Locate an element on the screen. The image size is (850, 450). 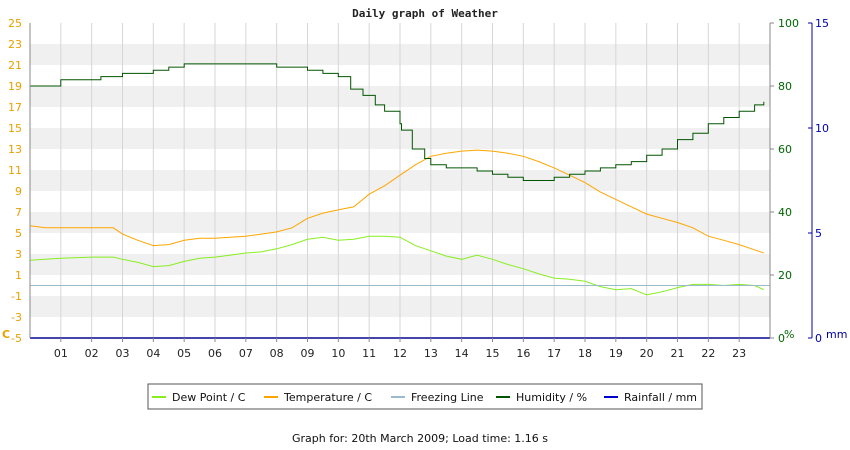
legend-label: Rainfall / mm is located at coordinates (660, 397).